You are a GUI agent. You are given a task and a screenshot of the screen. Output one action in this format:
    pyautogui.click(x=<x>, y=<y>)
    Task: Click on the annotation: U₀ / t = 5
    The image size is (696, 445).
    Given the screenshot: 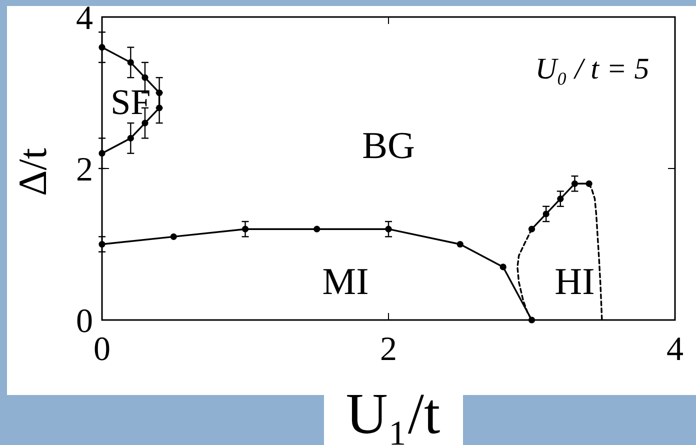 What is the action you would take?
    pyautogui.click(x=592, y=69)
    